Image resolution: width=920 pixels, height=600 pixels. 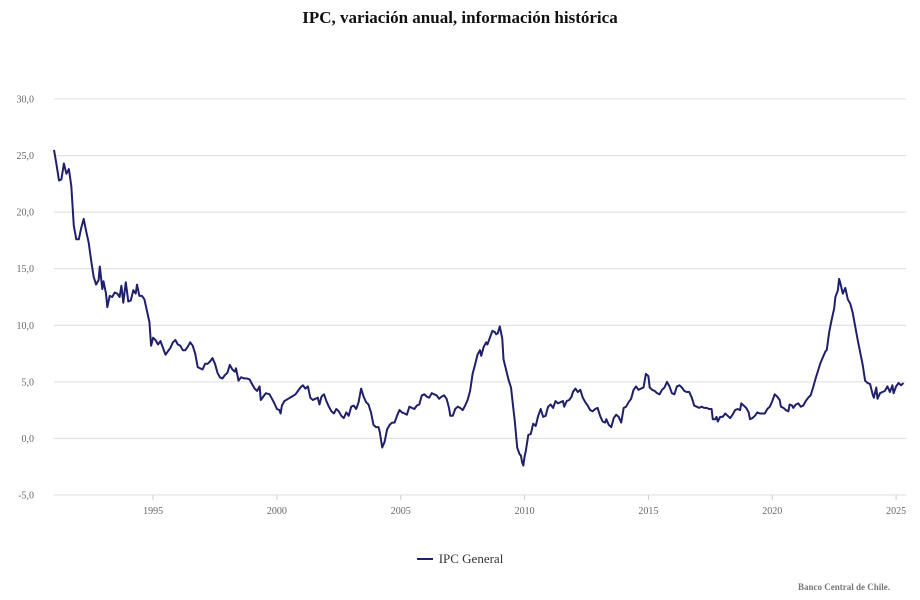 What do you see at coordinates (26, 298) in the screenshot?
I see `y-axis-labels: -5,0 0,0 5,0 10,0 15,0 20,0 25,0 30,0` at bounding box center [26, 298].